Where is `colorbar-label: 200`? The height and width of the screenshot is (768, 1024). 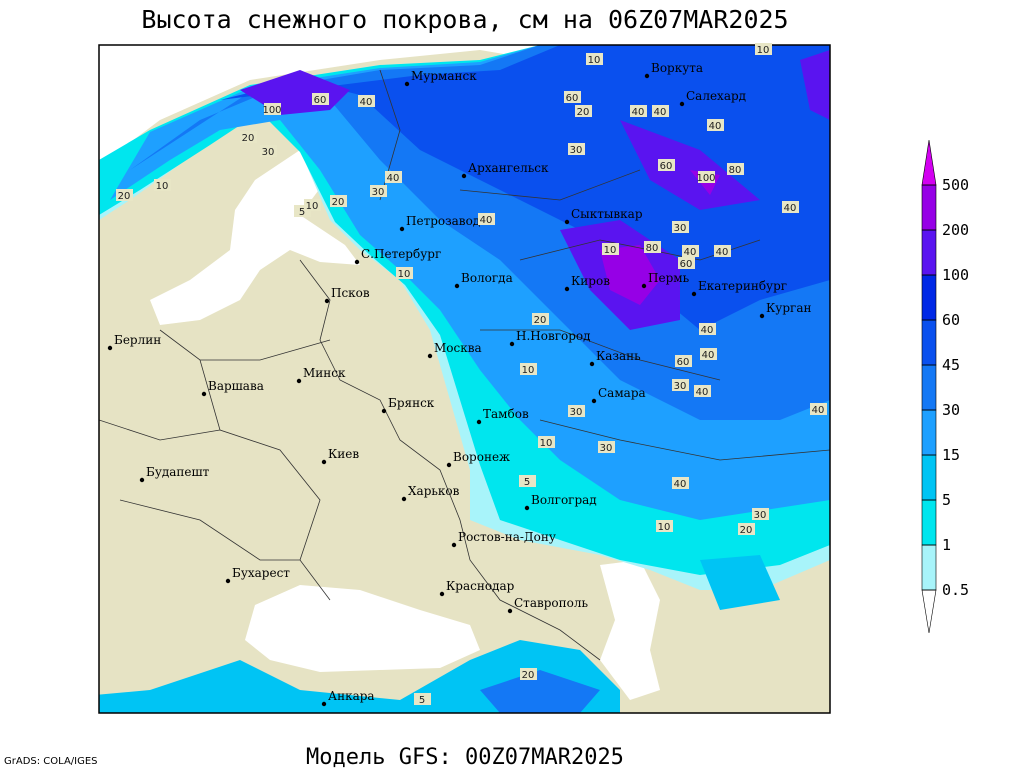 colorbar-label: 200 is located at coordinates (955, 230).